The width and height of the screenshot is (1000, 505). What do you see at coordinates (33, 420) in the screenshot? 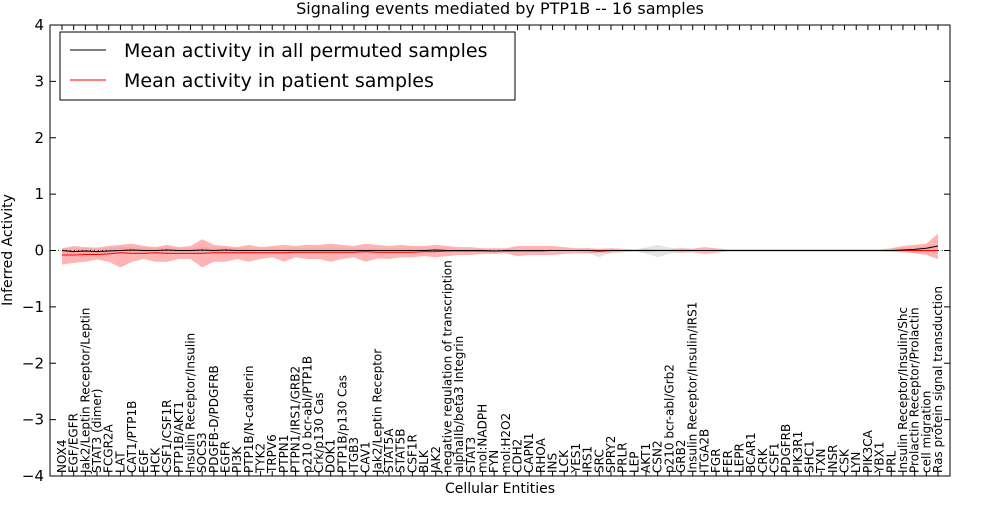
I see `y-tick-label: −3` at bounding box center [33, 420].